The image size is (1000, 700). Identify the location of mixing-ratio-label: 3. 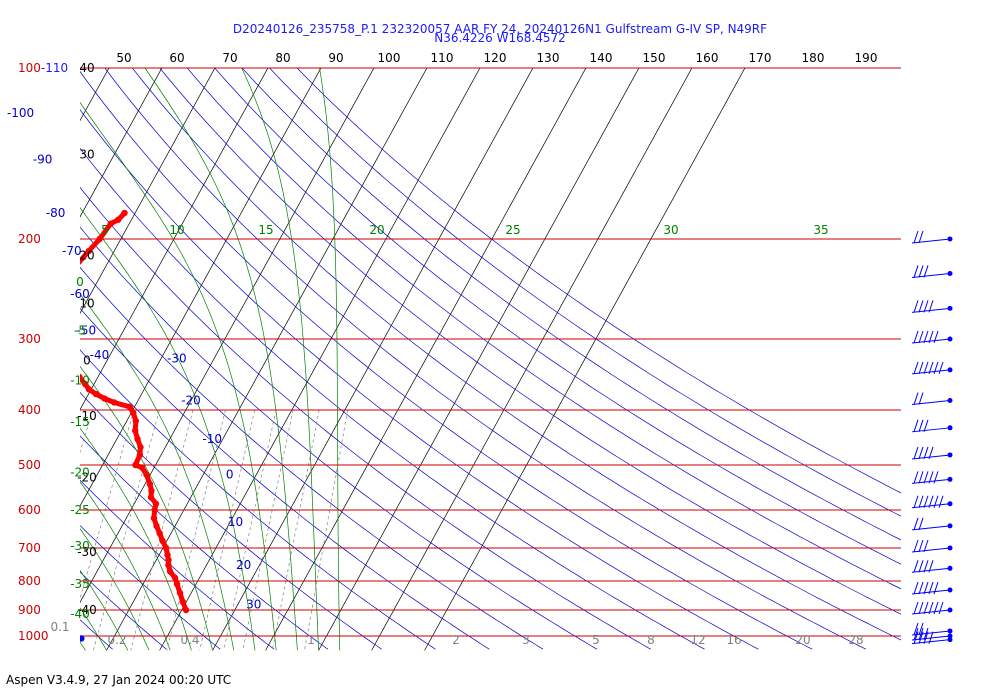
(526, 640).